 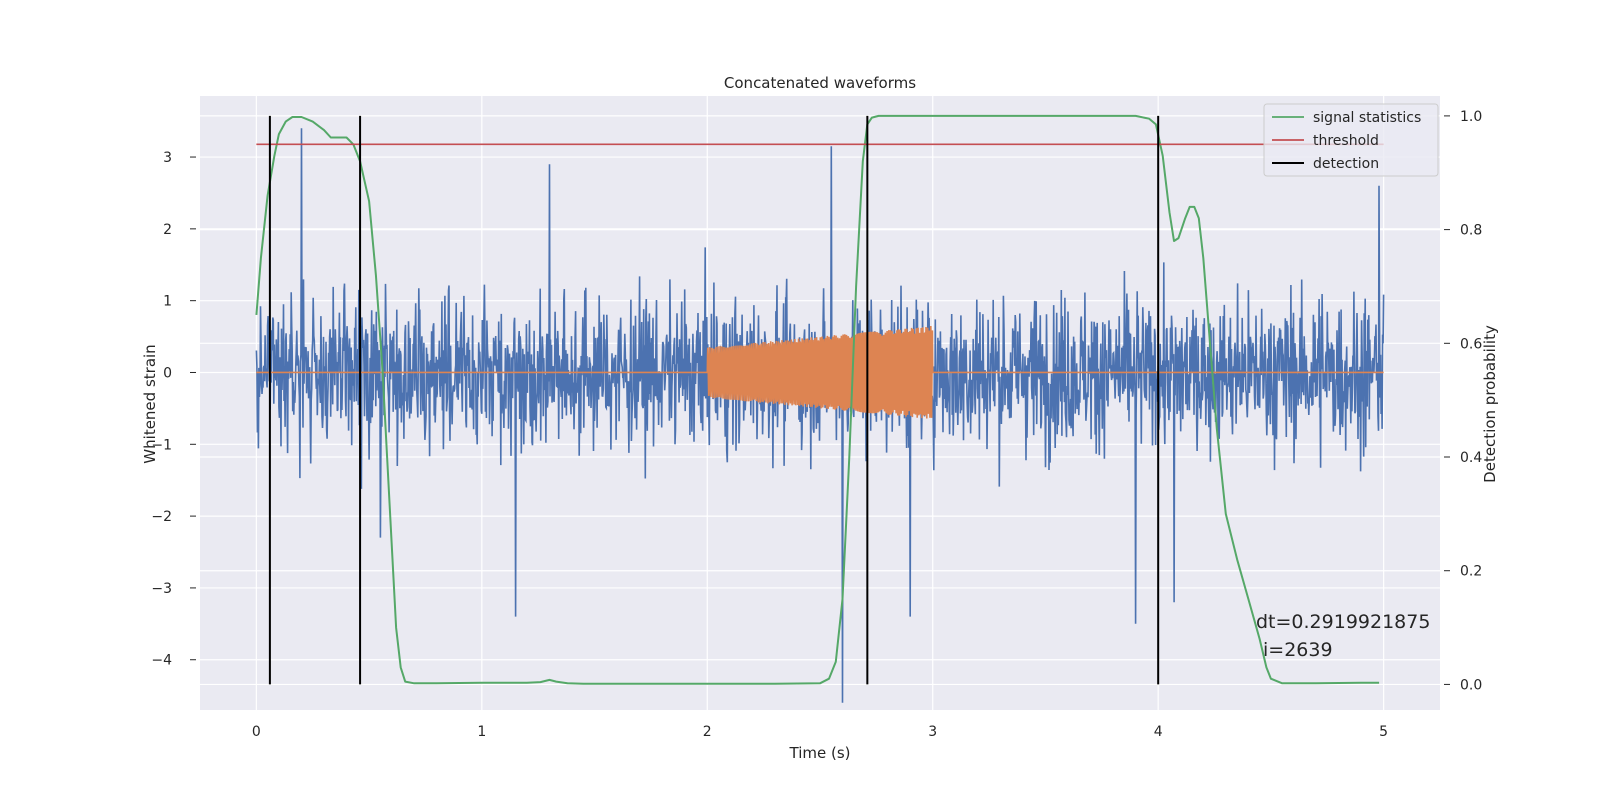 I want to click on y-left-tick-label: −4, so click(x=161, y=661).